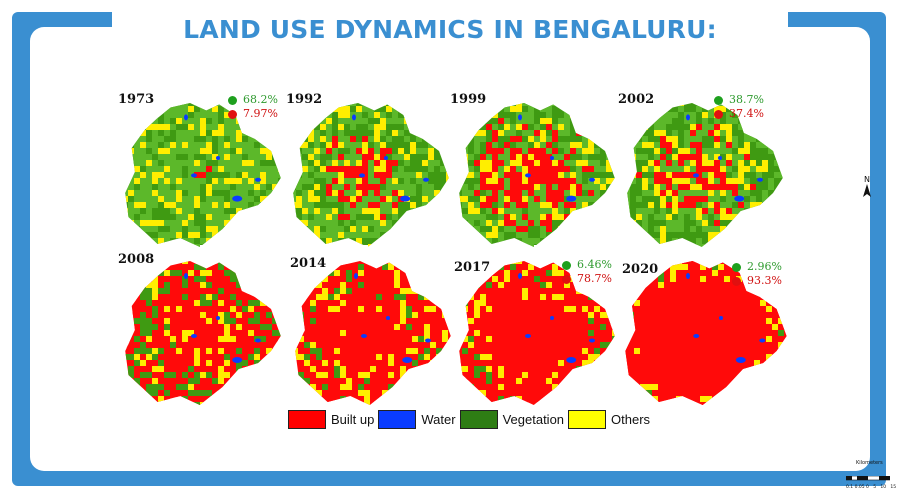  What do you see at coordinates (739, 114) in the screenshot?
I see `builtup-stat: 37.4%` at bounding box center [739, 114].